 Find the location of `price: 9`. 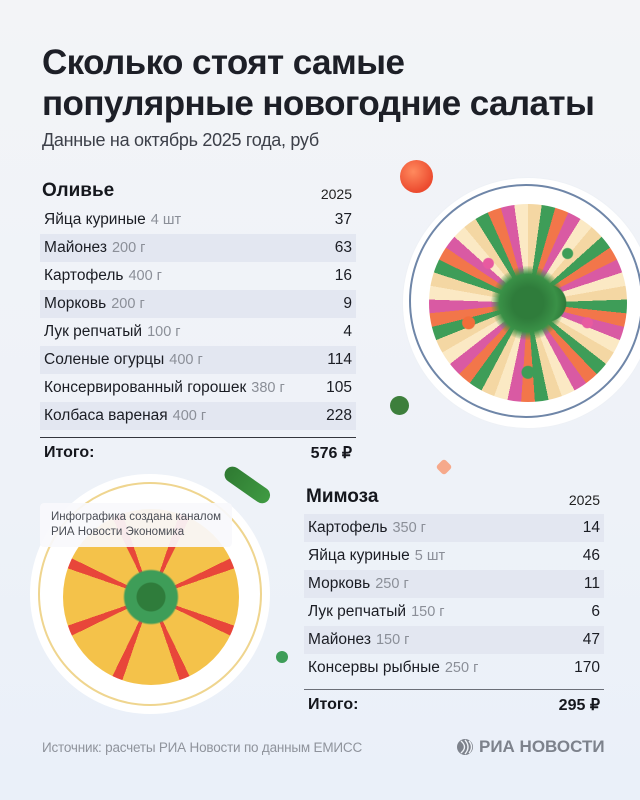

price: 9 is located at coordinates (347, 303).